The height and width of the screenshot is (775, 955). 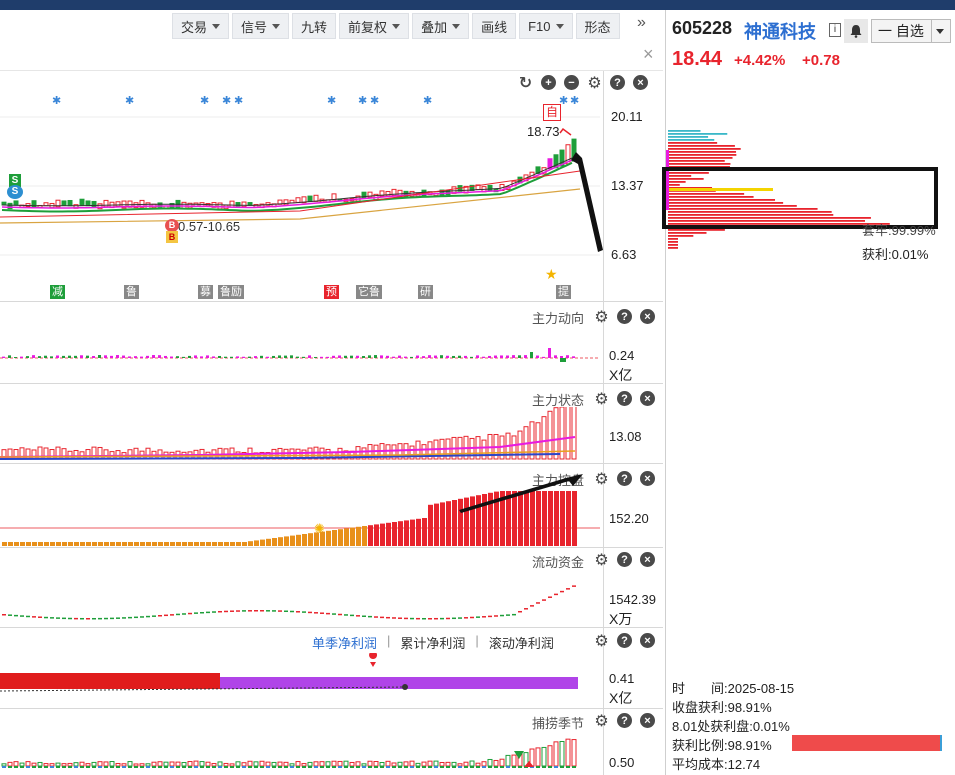 I want to click on toolbar-button-label: 前复权, so click(x=368, y=27).